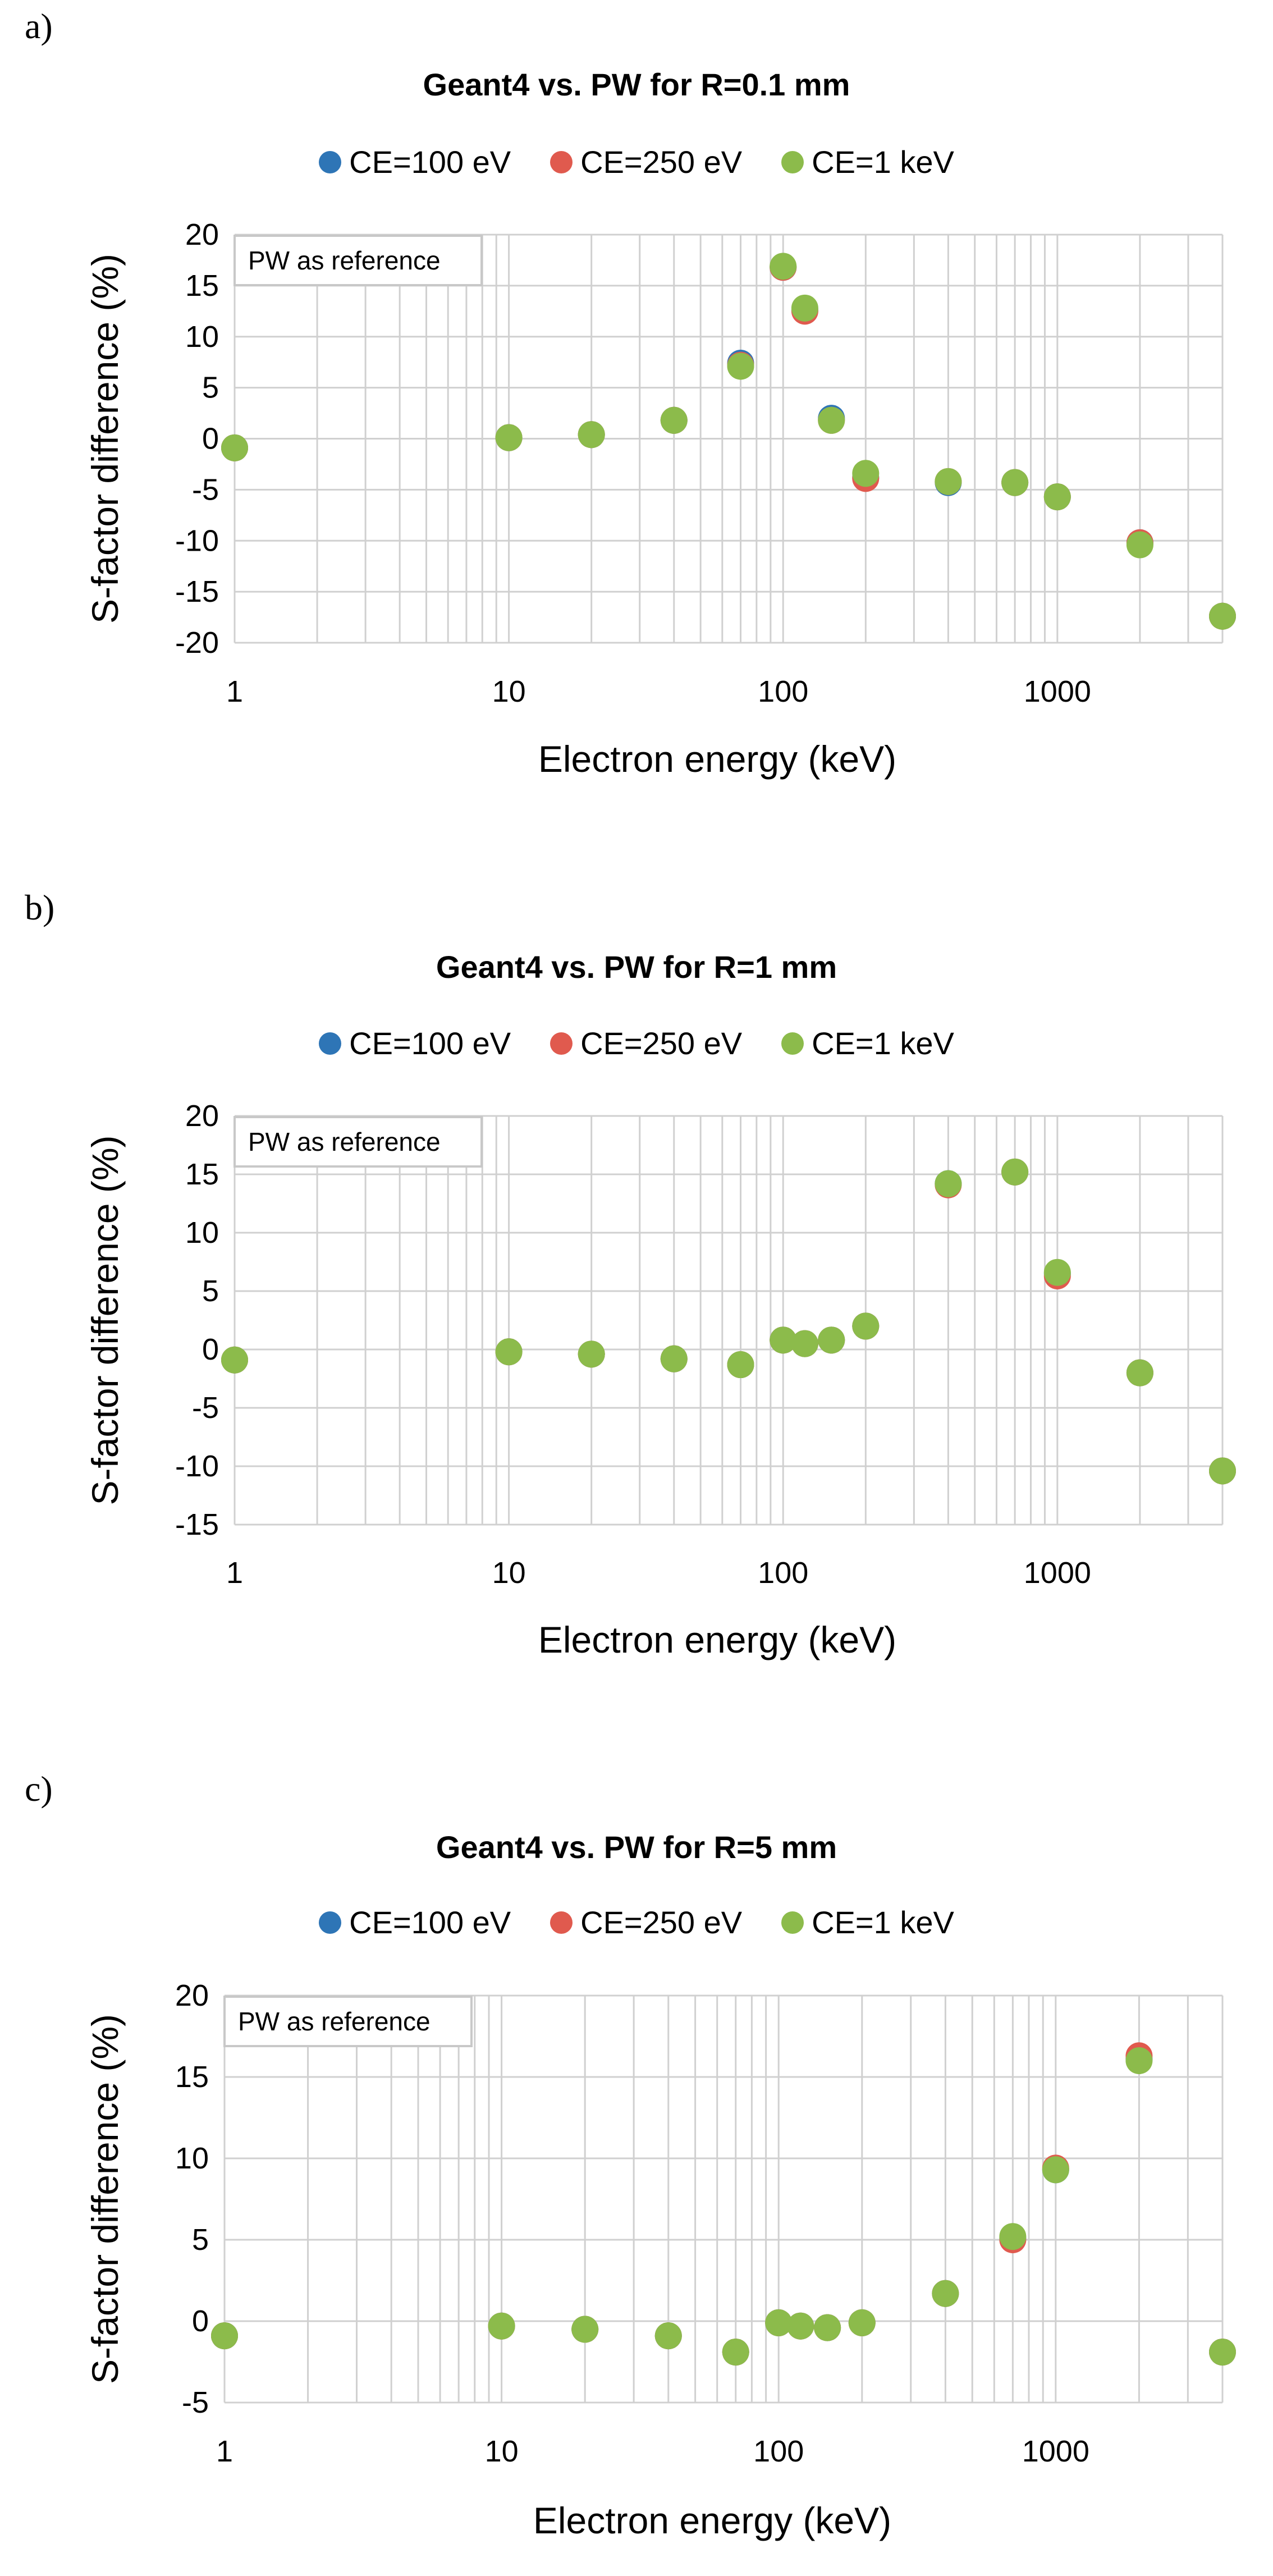 The image size is (1273, 2576). Describe the element at coordinates (661, 1043) in the screenshot. I see `legend-label: CE=250 eV` at that location.